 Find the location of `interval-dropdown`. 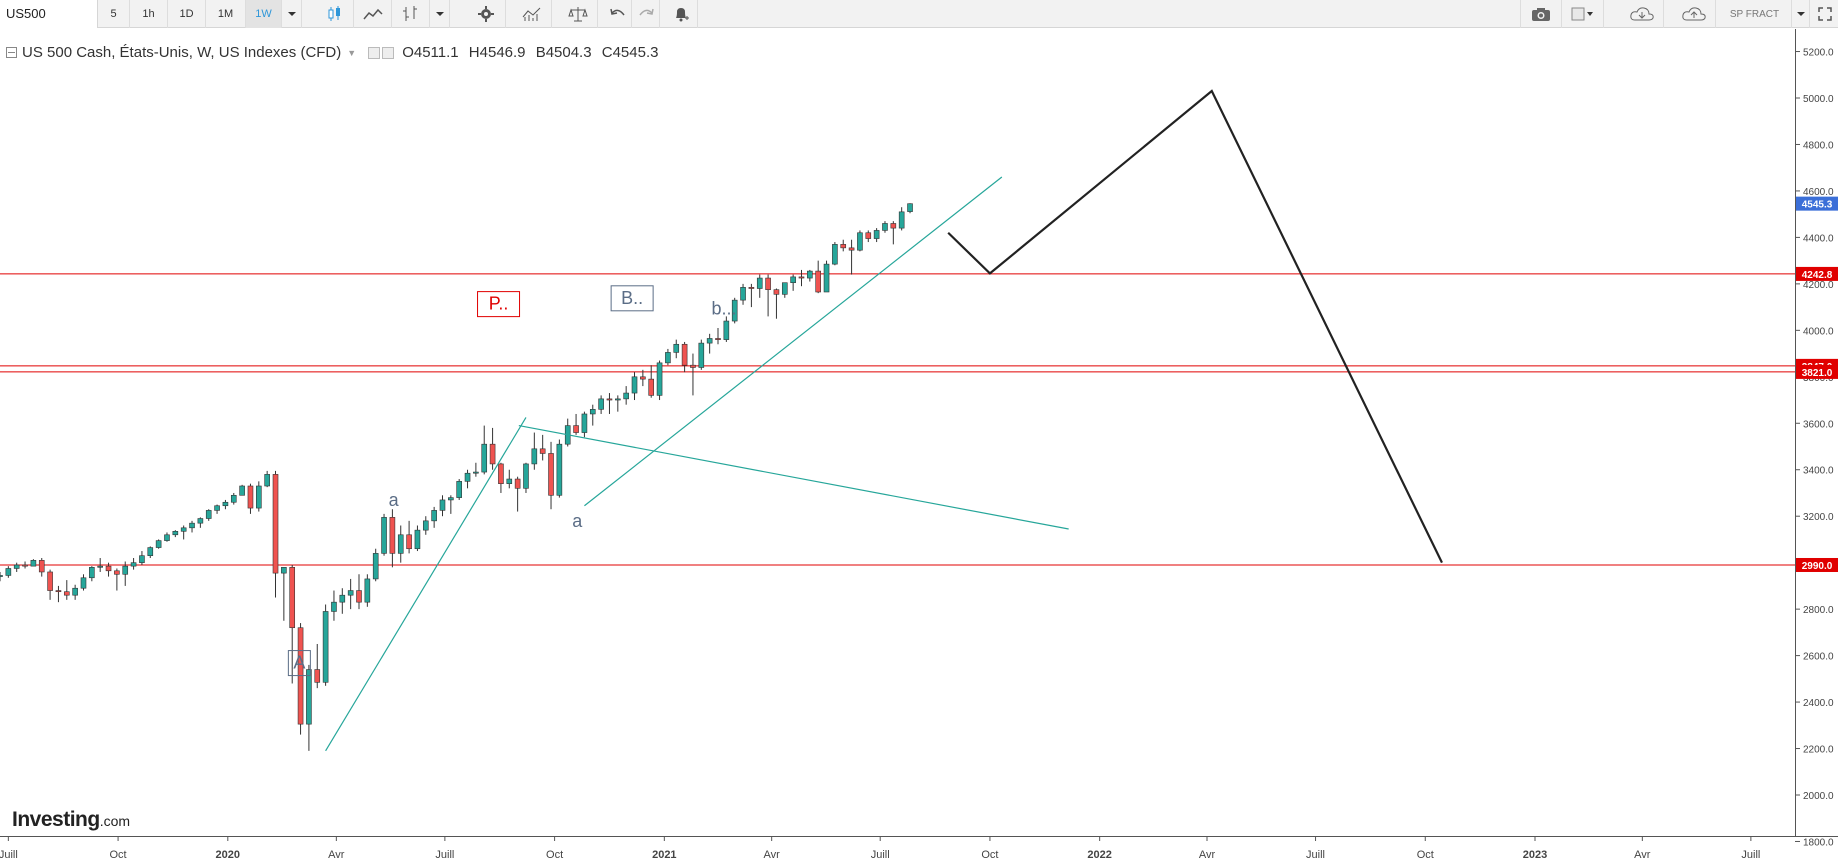

interval-dropdown is located at coordinates (292, 14).